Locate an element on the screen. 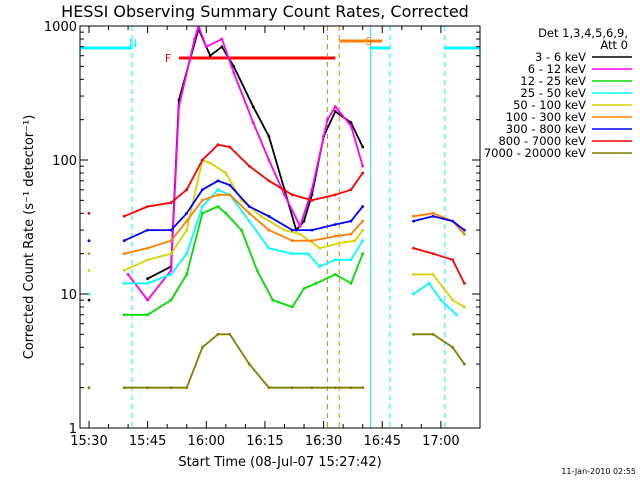 The image size is (640, 480). y-tick-label: 10 is located at coordinates (68, 295).